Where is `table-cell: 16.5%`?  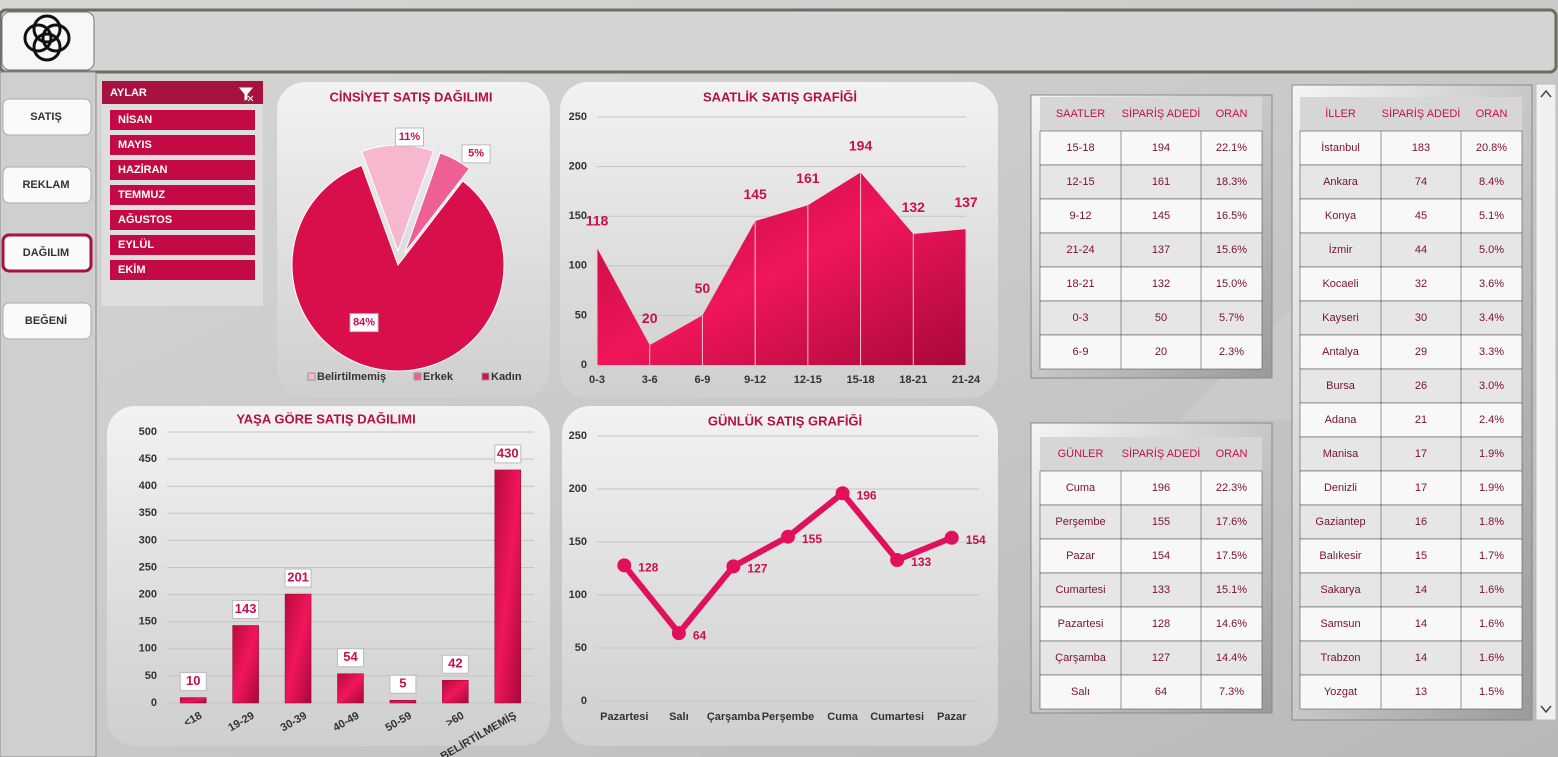
table-cell: 16.5% is located at coordinates (1231, 216).